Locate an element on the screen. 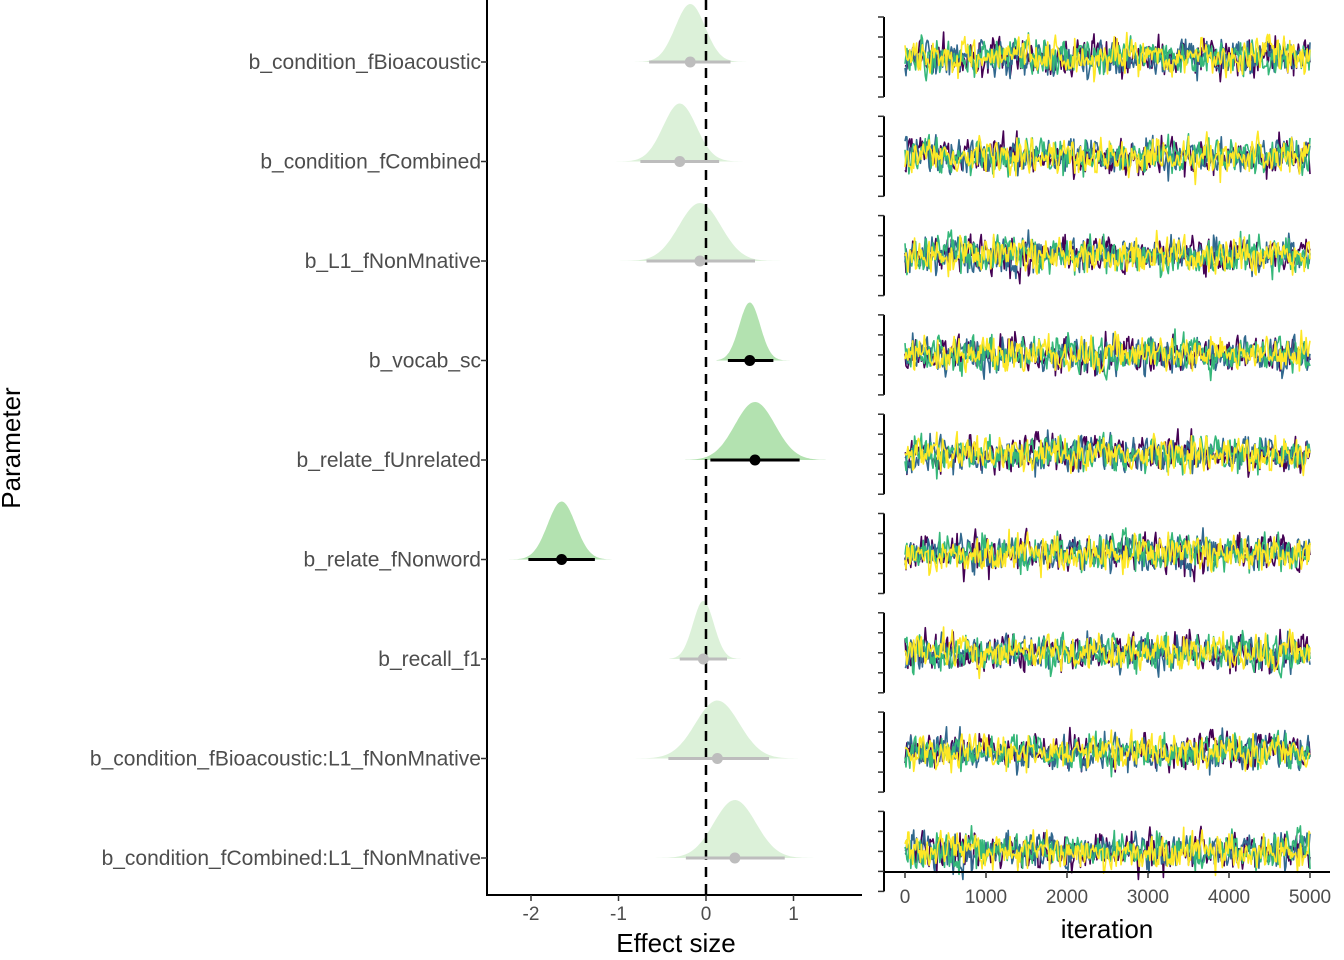  point-b_L1_fNonMnative is located at coordinates (700, 261).